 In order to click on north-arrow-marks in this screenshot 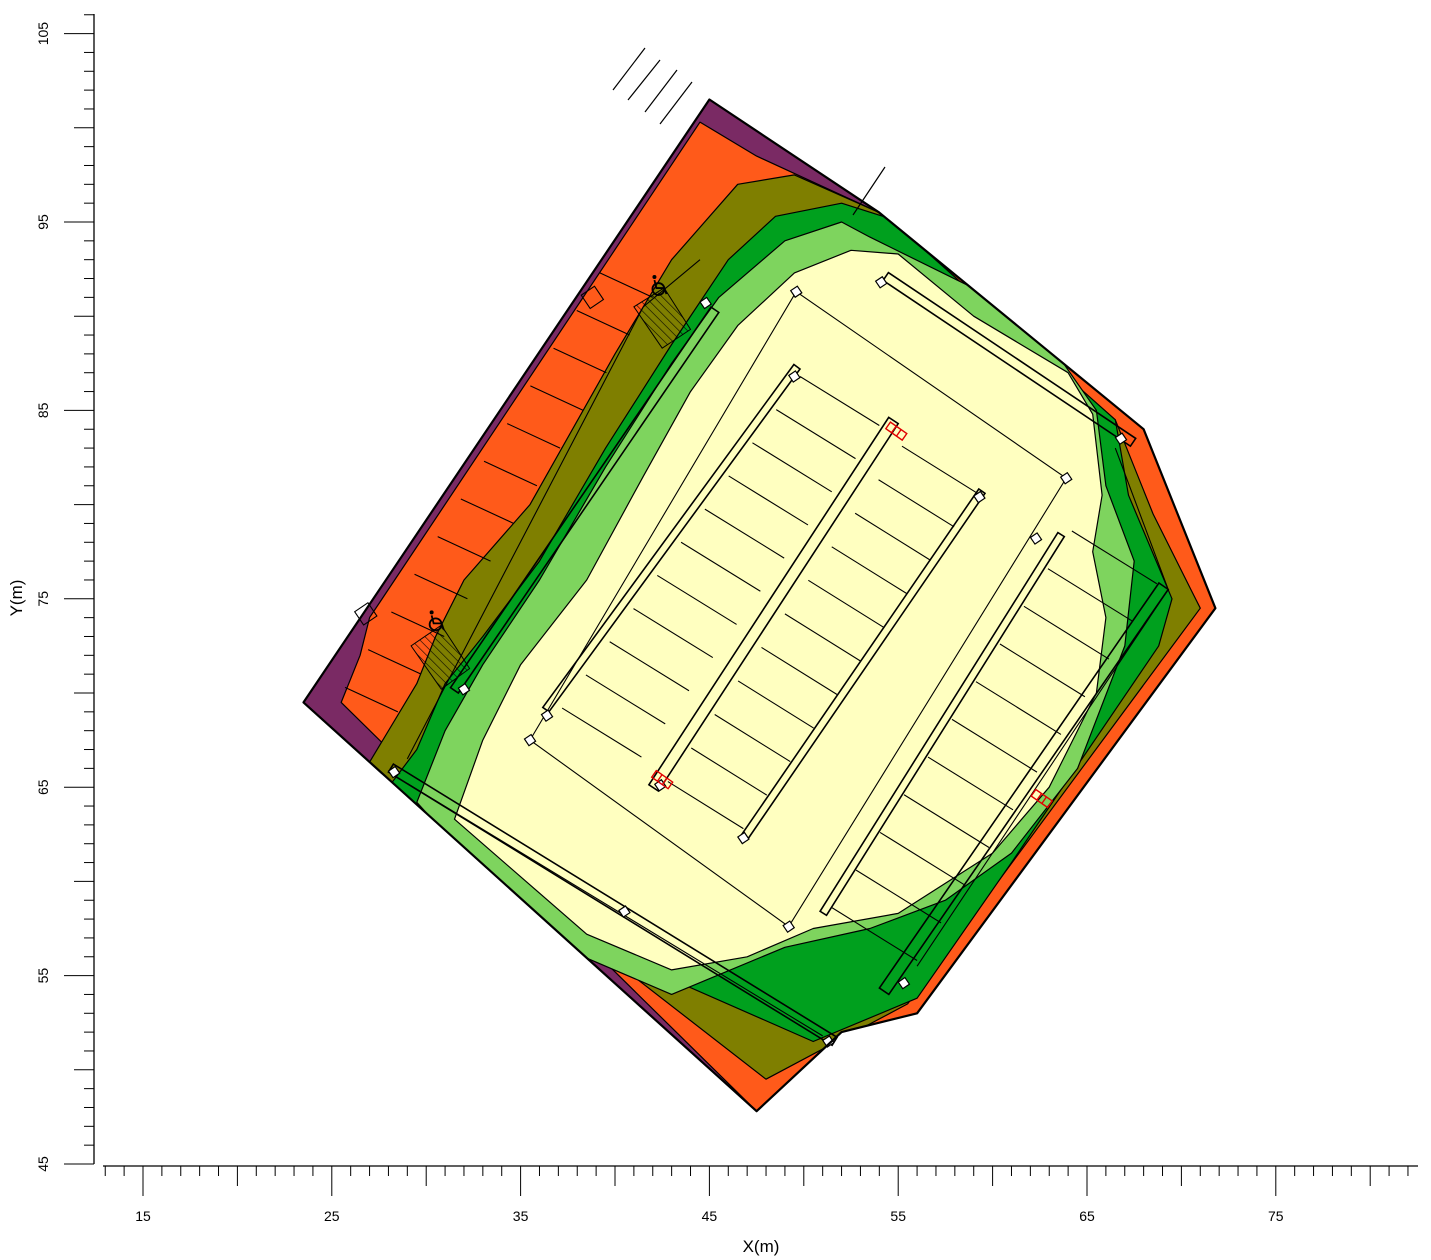, I will do `click(749, 131)`.